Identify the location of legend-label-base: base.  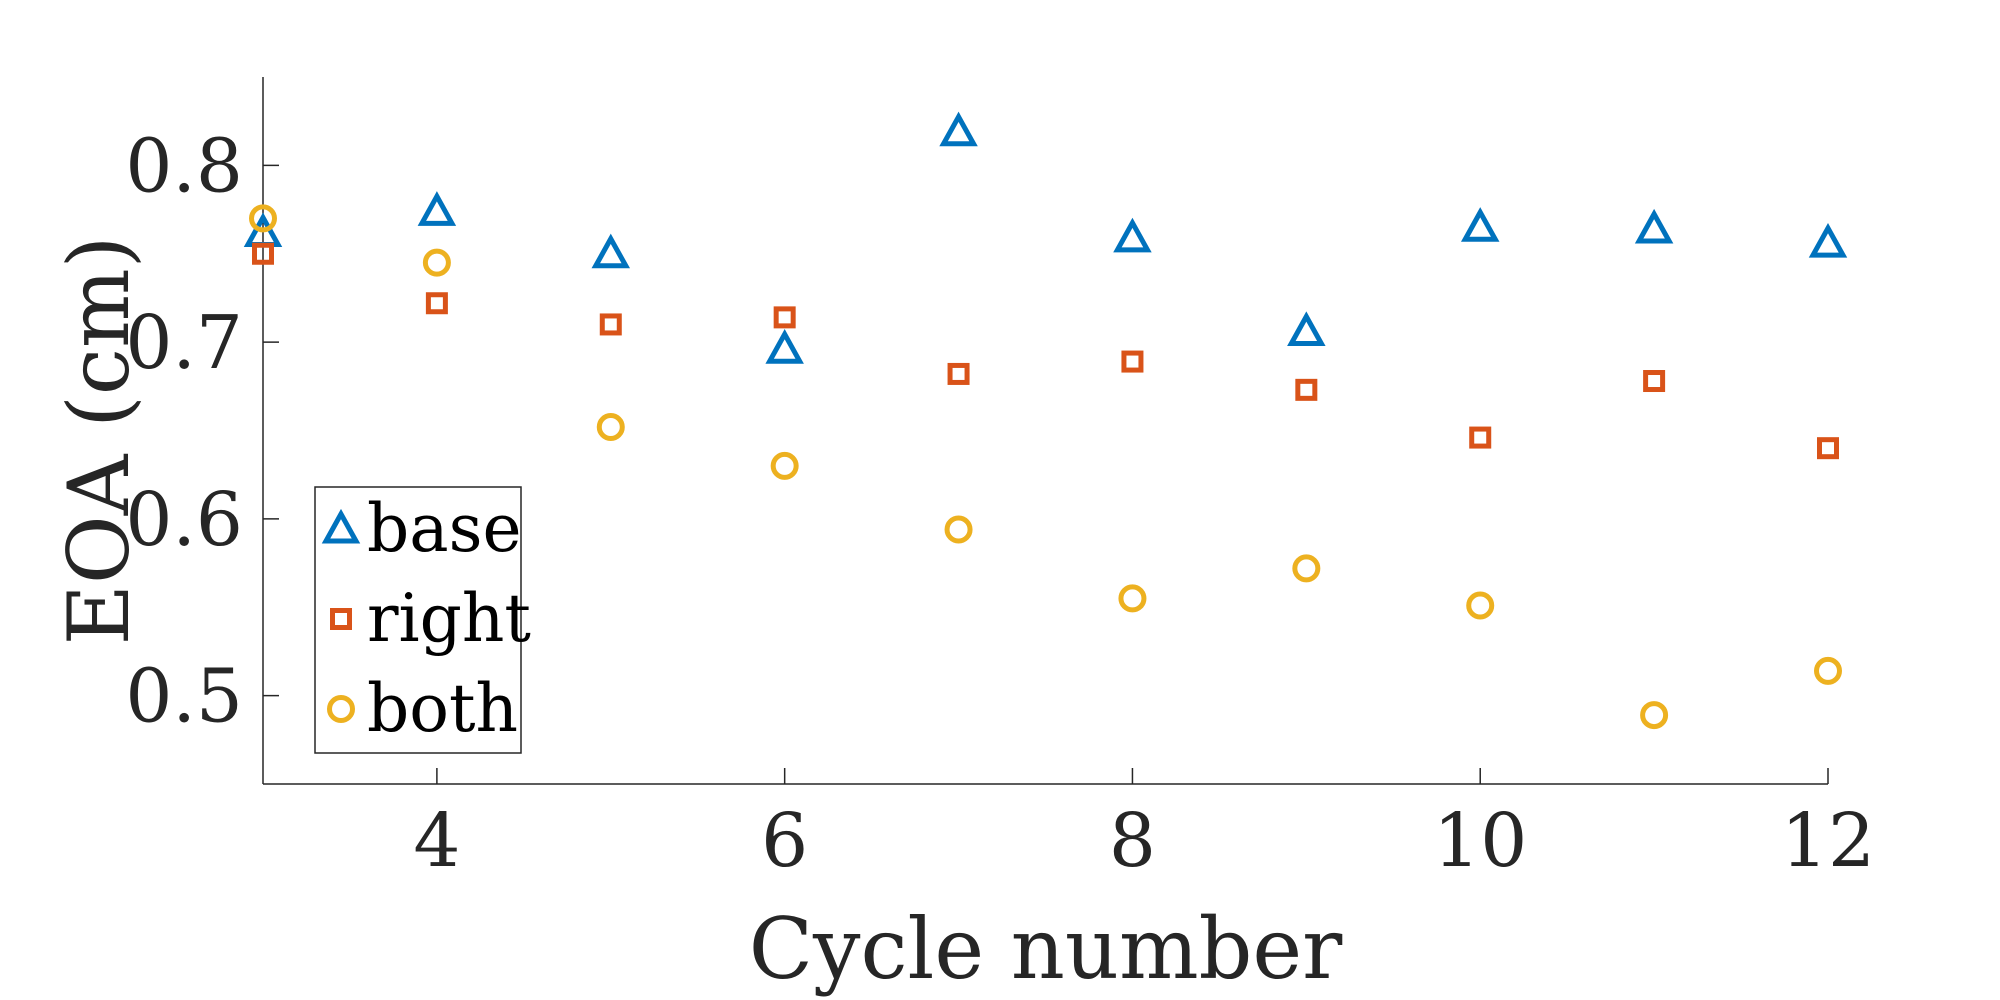
(444, 528).